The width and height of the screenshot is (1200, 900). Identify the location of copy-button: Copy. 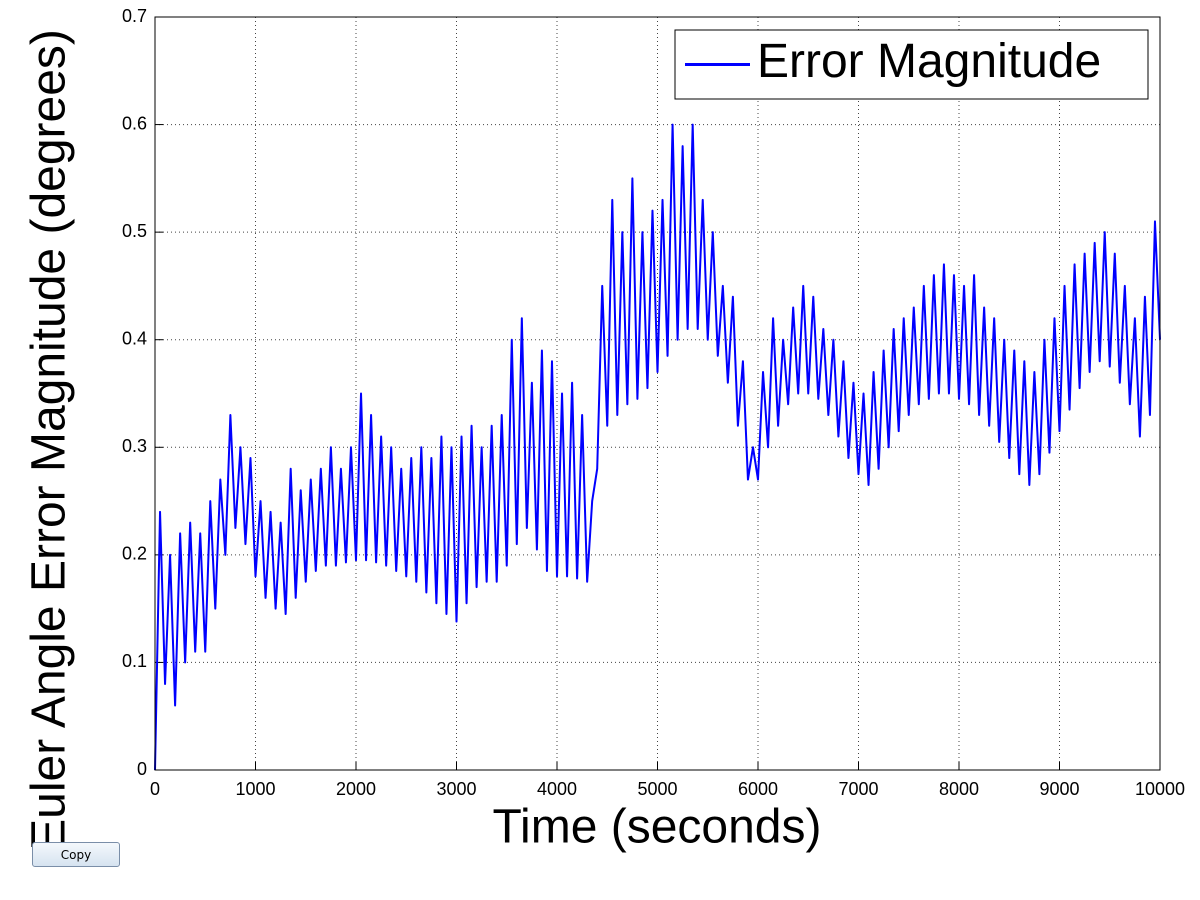
(76, 854).